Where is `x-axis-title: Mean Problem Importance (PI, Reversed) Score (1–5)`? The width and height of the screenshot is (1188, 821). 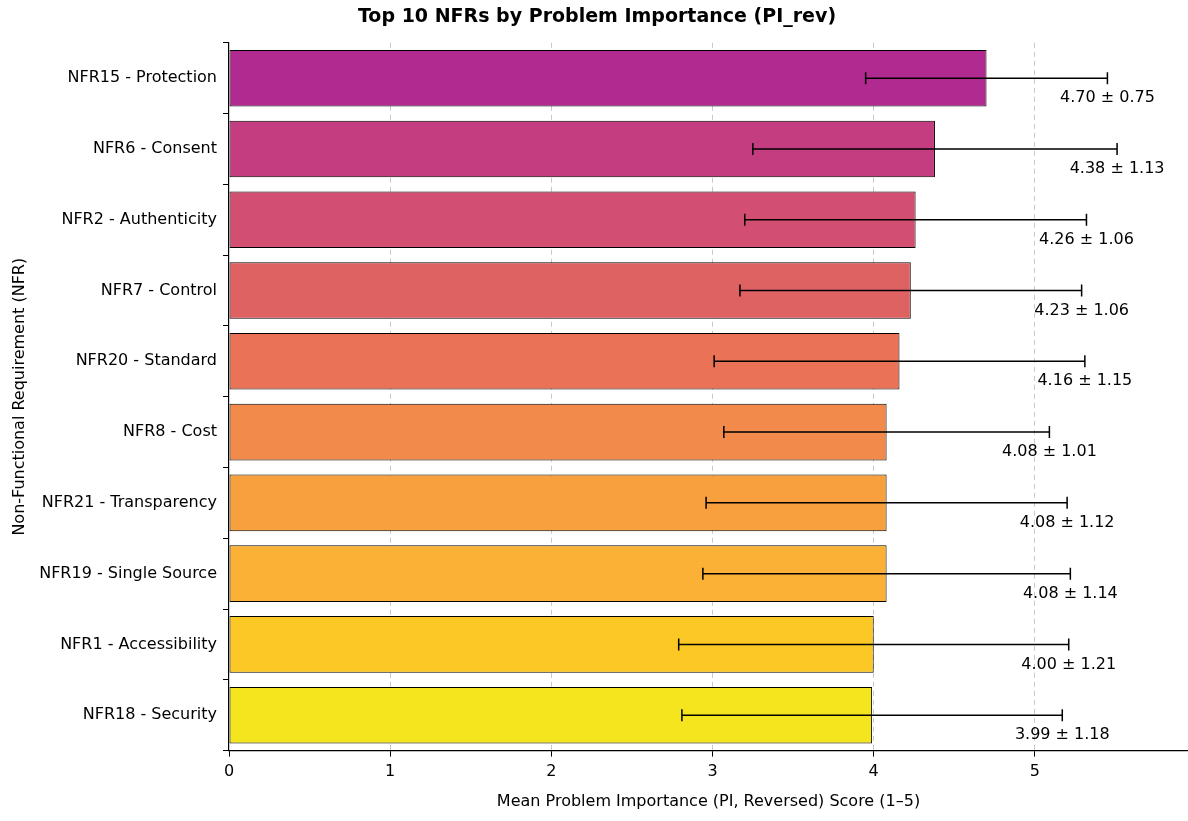 x-axis-title: Mean Problem Importance (PI, Reversed) Score (1–5) is located at coordinates (708, 800).